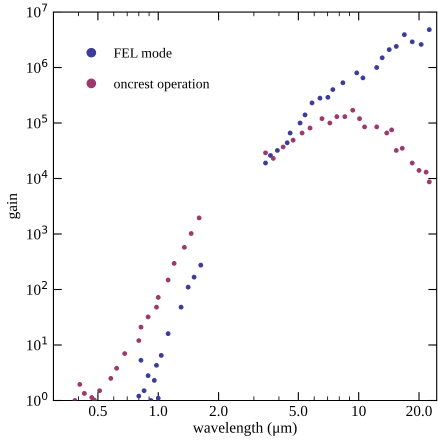  Describe the element at coordinates (37, 177) in the screenshot. I see `y-tick-label: 10$^{4}$` at that location.